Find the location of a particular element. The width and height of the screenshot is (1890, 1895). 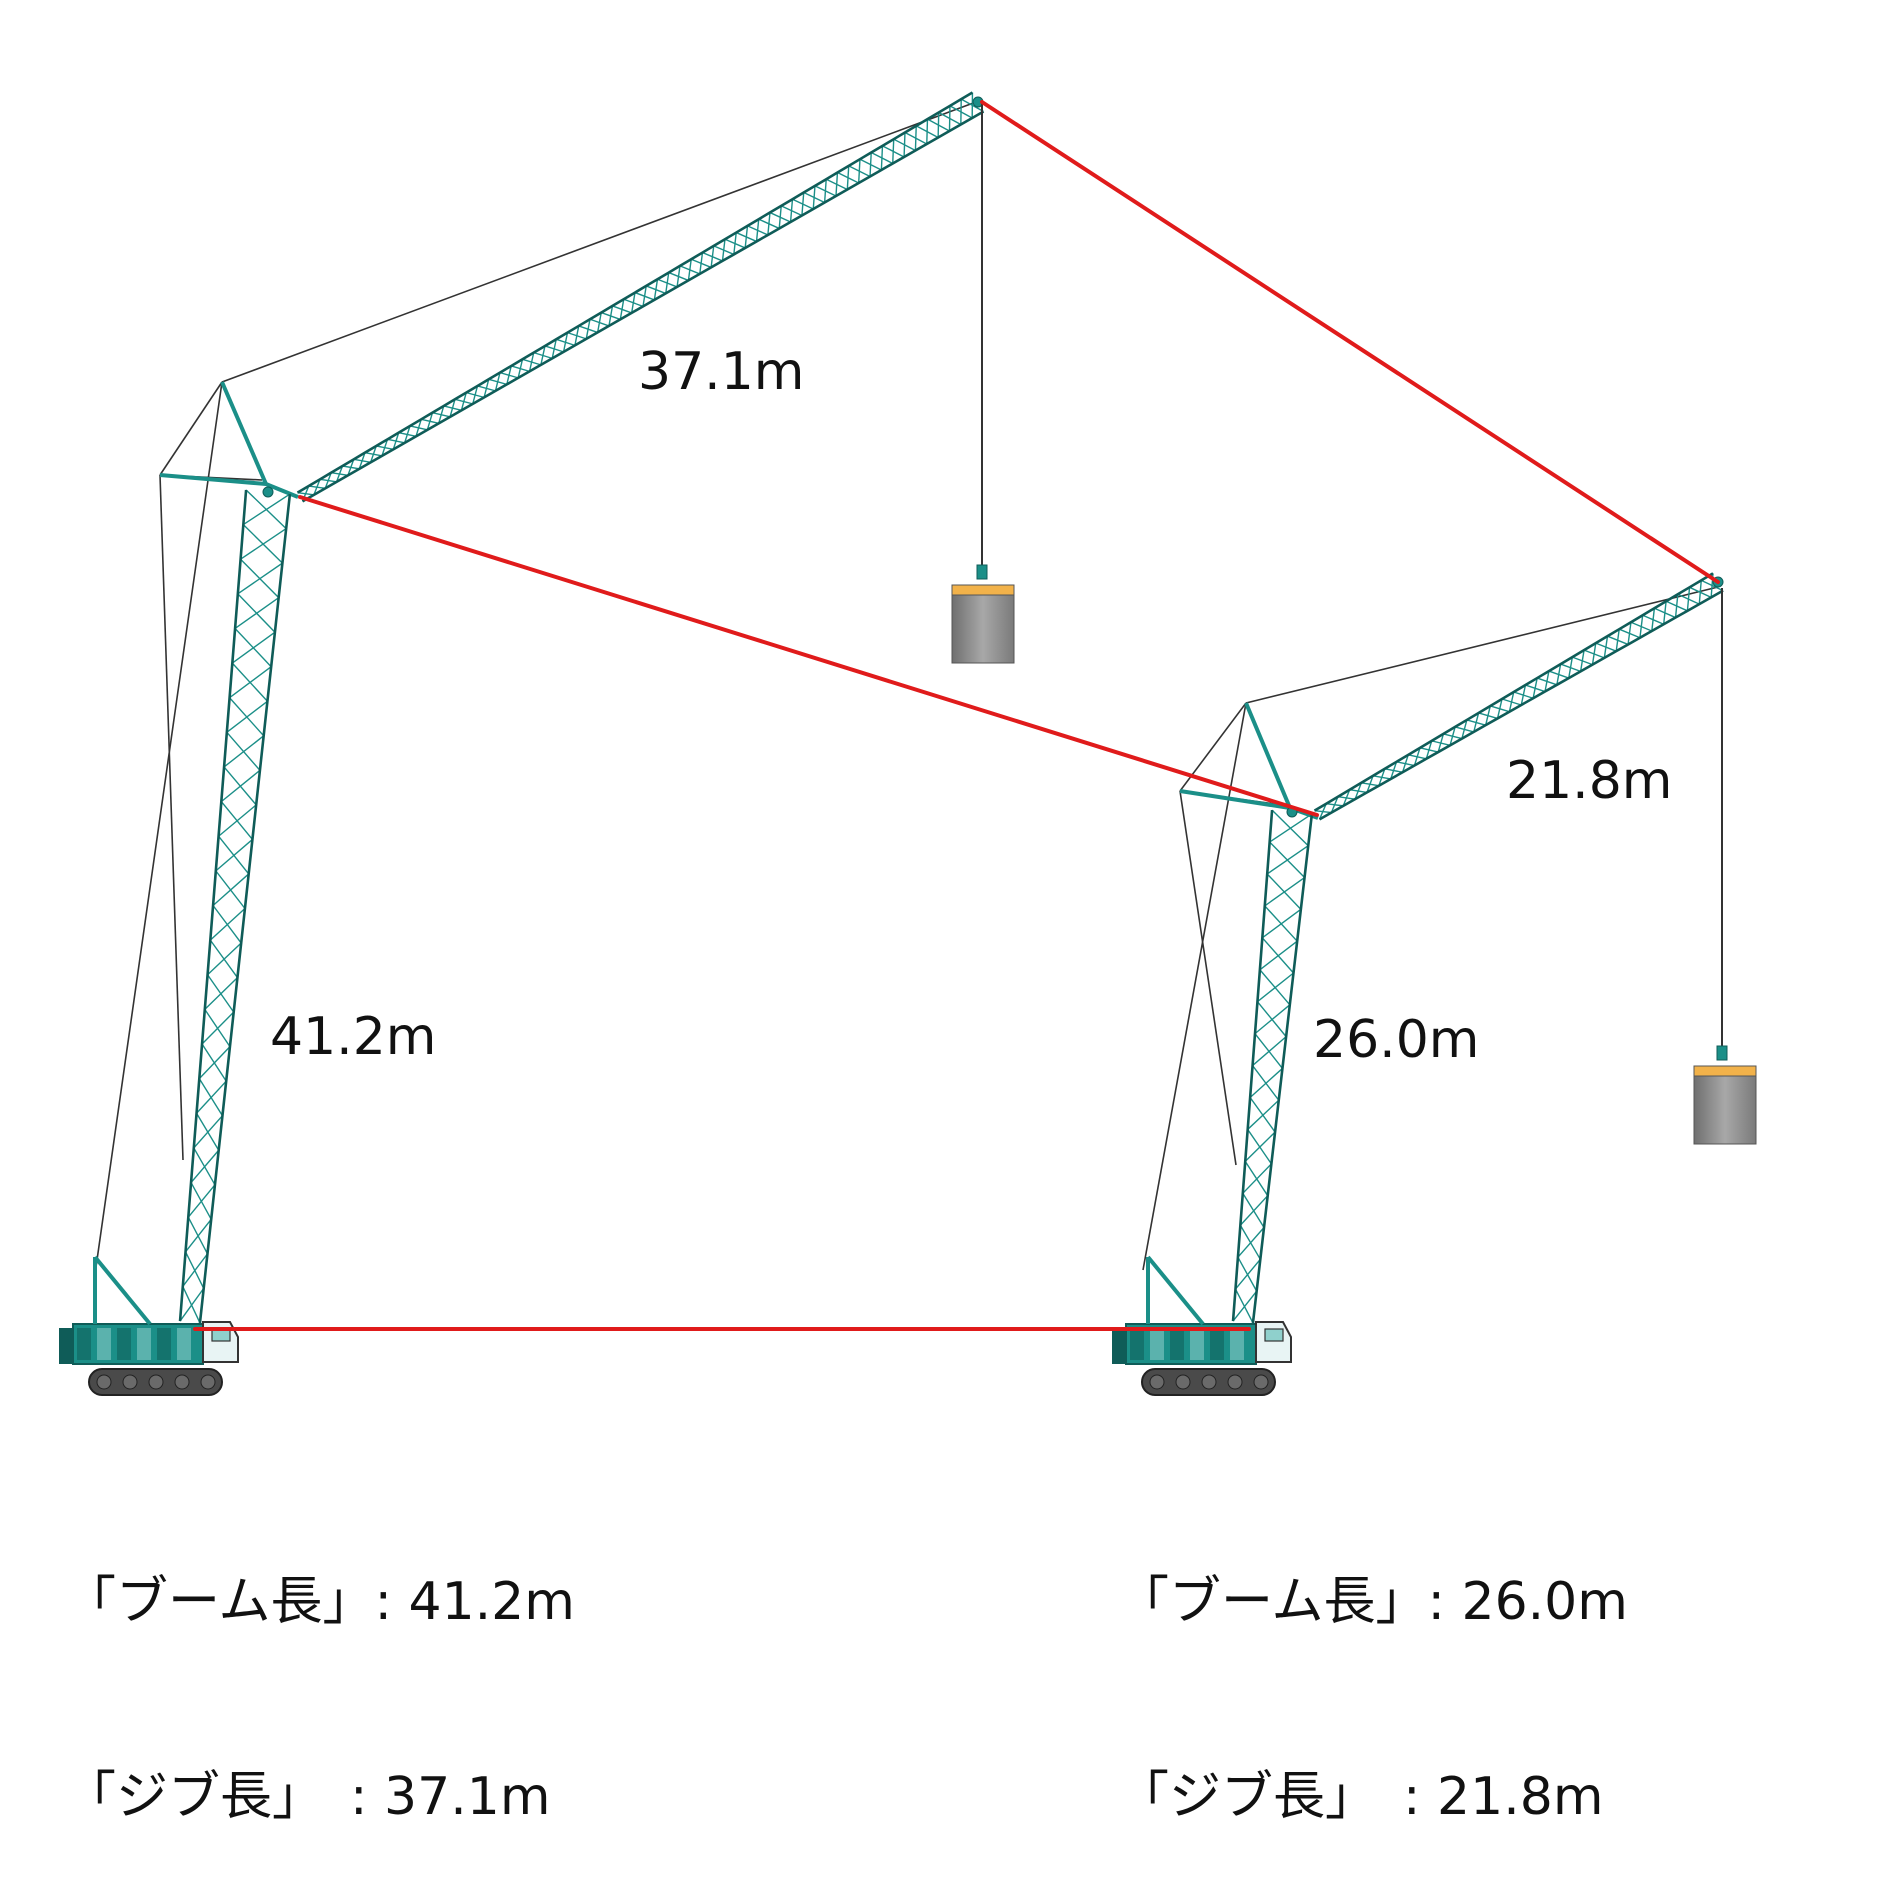

crane-1-boom is located at coordinates (235, 905).